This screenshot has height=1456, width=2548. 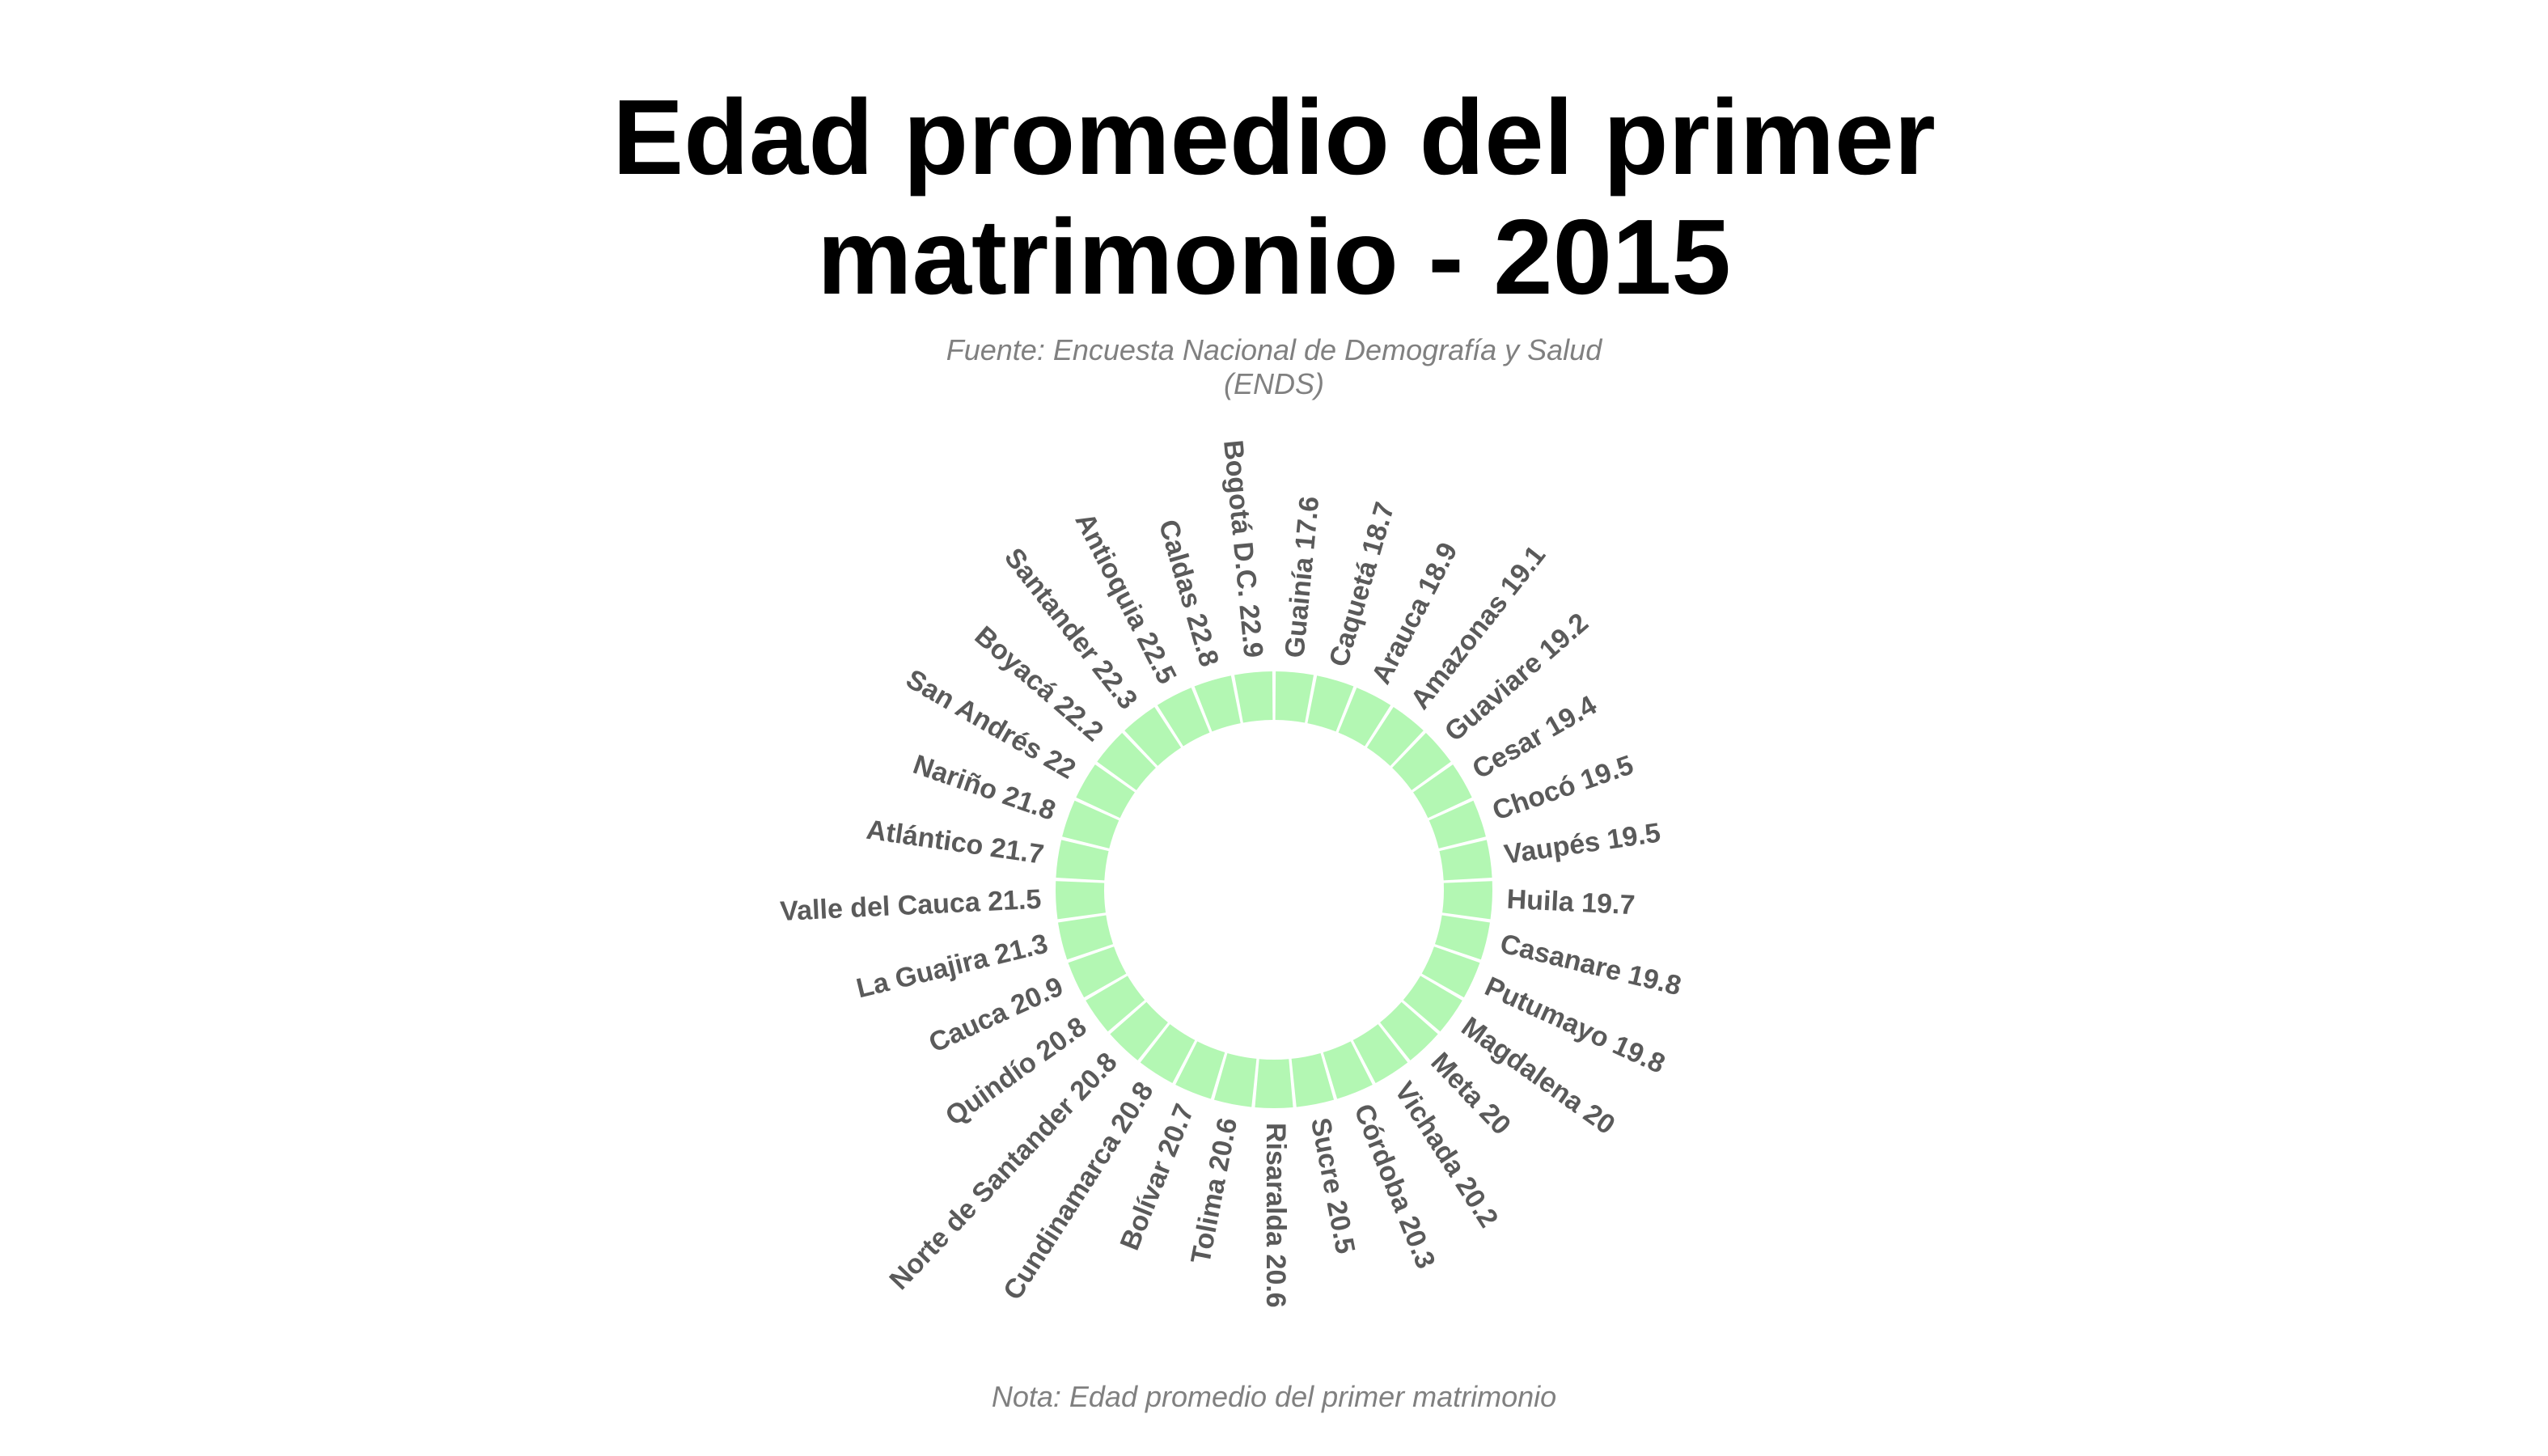 I want to click on chart-title-line-2: matrimonio - 2015, so click(x=1274, y=256).